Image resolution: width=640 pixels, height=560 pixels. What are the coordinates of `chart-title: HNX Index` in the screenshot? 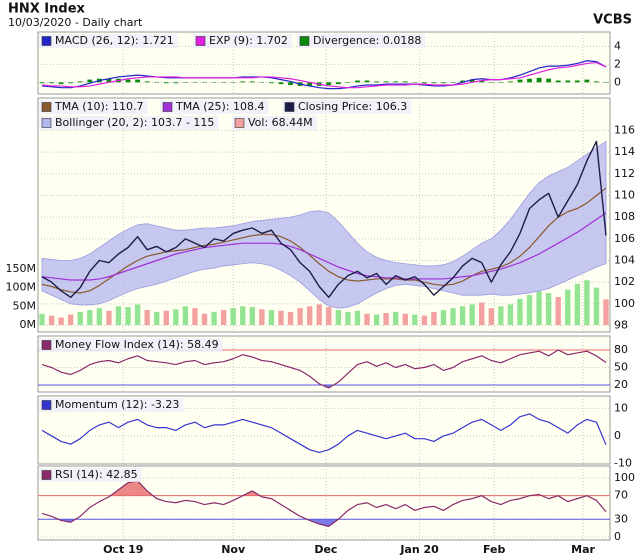 It's located at (47, 9).